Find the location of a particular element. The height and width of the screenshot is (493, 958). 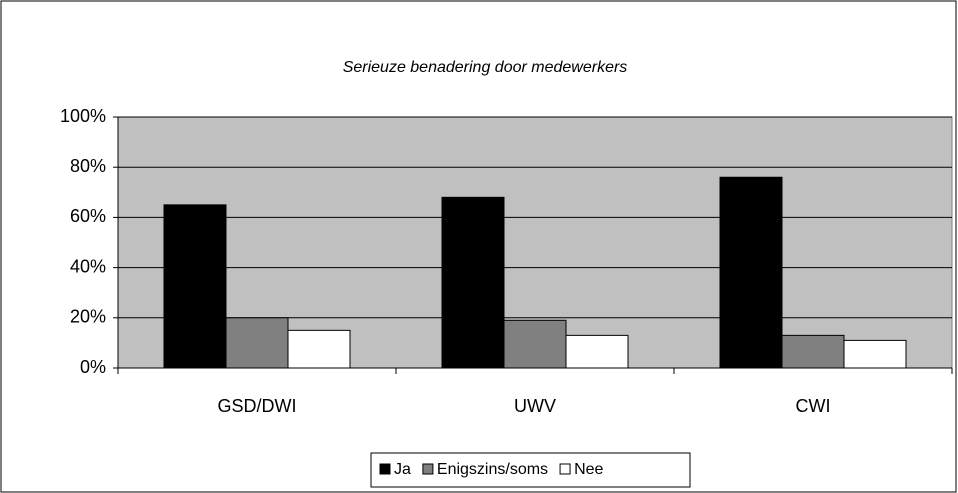

y-tick-label: 60% is located at coordinates (88, 216).